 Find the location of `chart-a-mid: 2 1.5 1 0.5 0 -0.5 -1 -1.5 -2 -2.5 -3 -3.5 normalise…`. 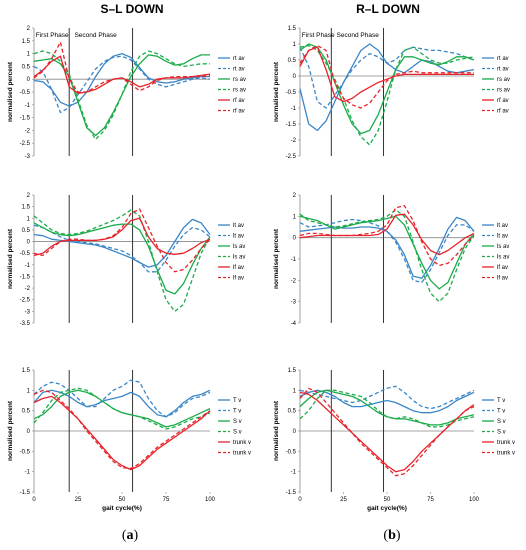

chart-a-mid: 2 1.5 1 0.5 0 -0.5 -1 -1.5 -2 -2.5 -3 -3.5 normalise… is located at coordinates (126, 260).